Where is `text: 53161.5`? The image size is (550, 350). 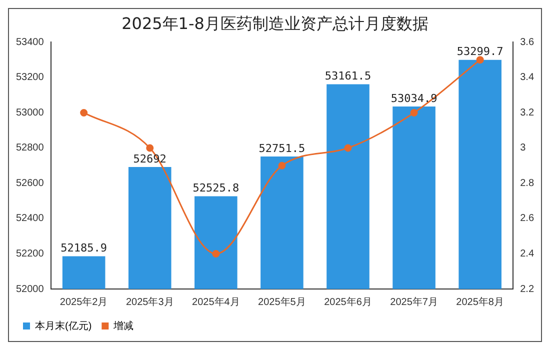 text: 53161.5 is located at coordinates (348, 76).